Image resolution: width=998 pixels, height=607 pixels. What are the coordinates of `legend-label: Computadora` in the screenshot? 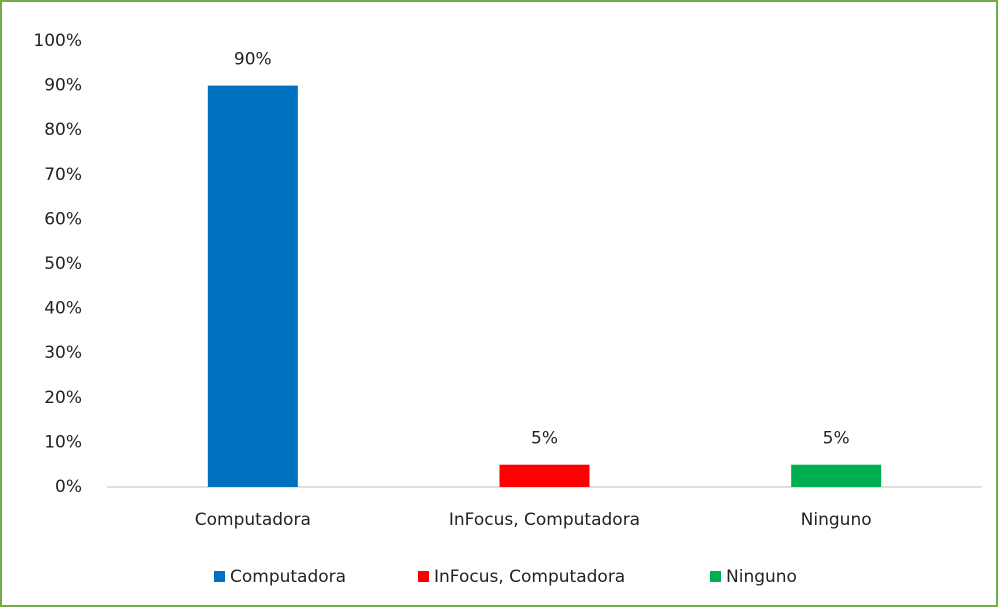 It's located at (288, 577).